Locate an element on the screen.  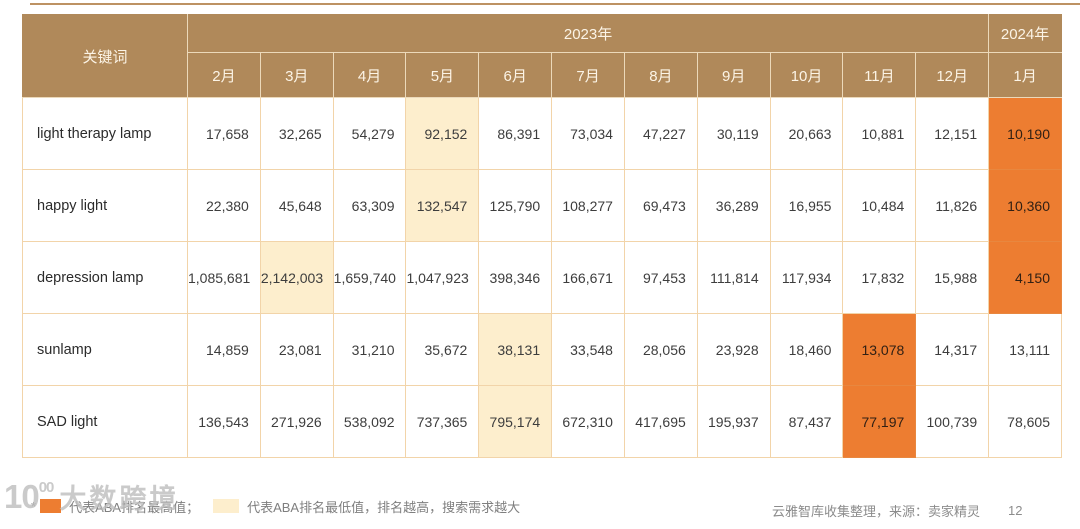
month-header: 1月 is located at coordinates (1025, 75).